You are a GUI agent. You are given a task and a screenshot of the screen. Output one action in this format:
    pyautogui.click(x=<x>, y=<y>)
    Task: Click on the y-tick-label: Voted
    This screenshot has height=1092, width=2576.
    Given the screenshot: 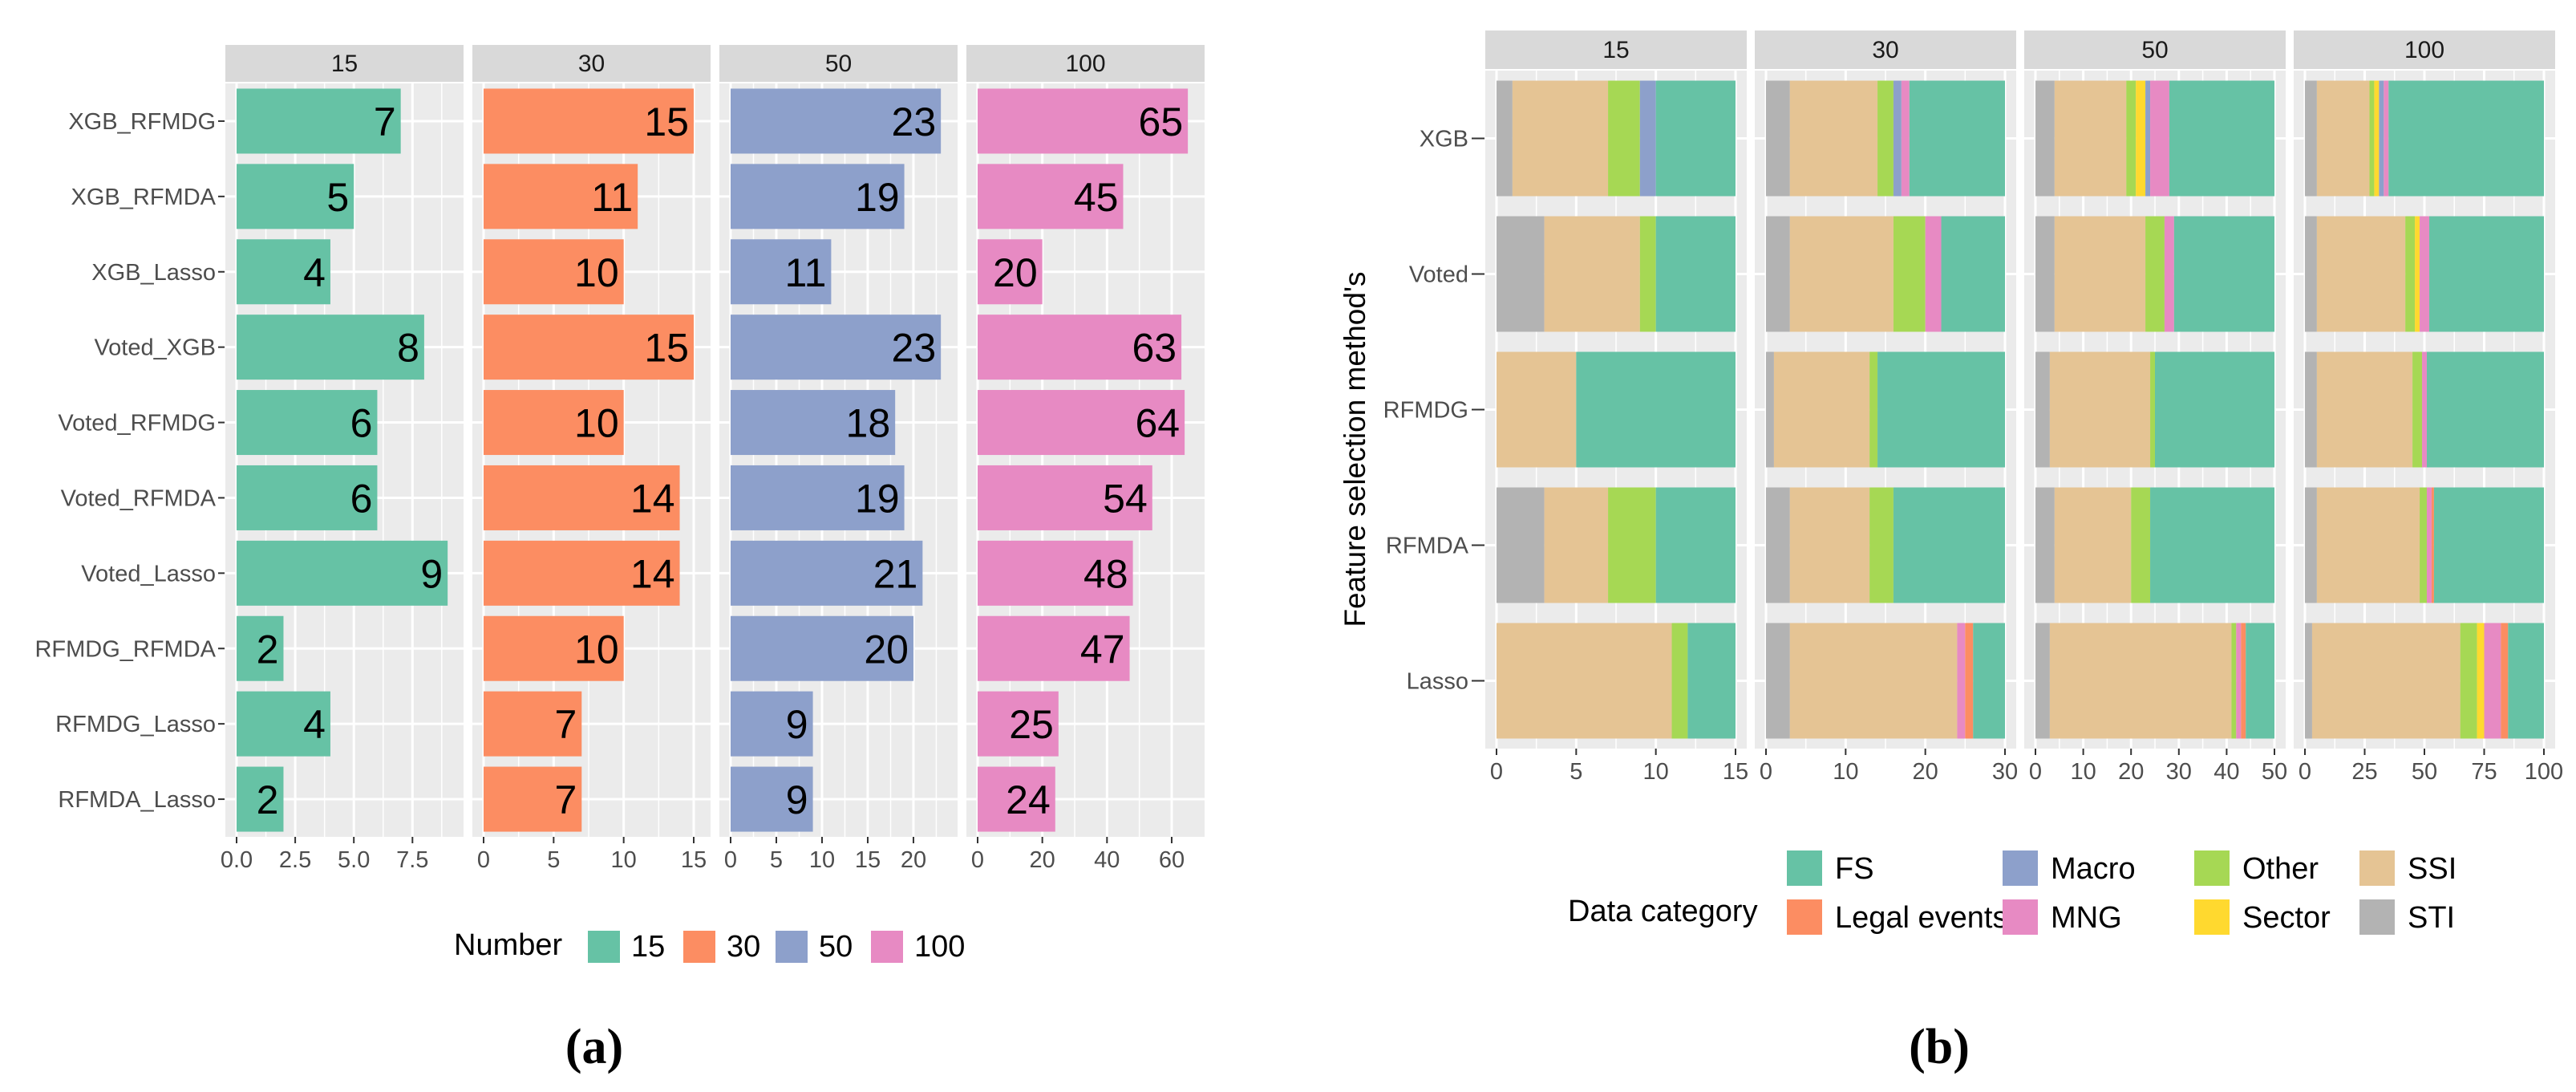 What is the action you would take?
    pyautogui.click(x=1438, y=275)
    